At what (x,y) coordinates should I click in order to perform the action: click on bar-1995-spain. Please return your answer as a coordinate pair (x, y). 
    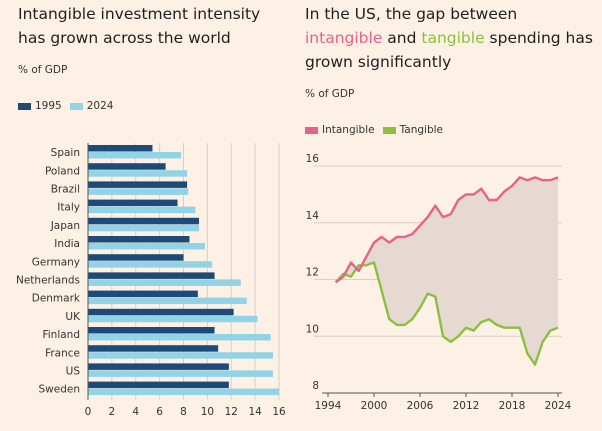
    Looking at the image, I should click on (120, 148).